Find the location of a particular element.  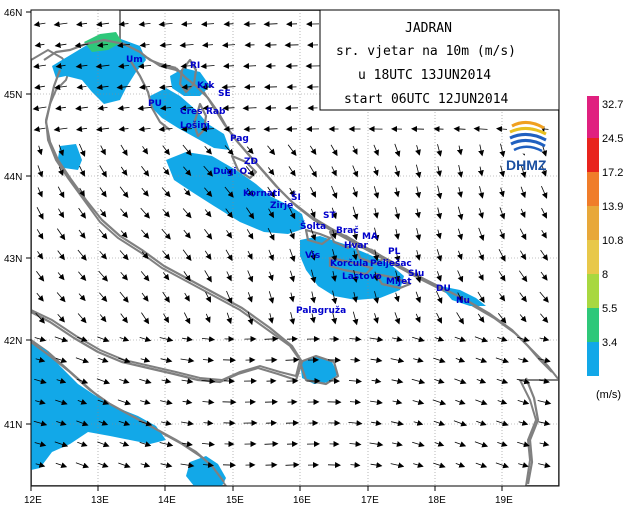

dhmz-logo-text: DHMZ is located at coordinates (526, 165).